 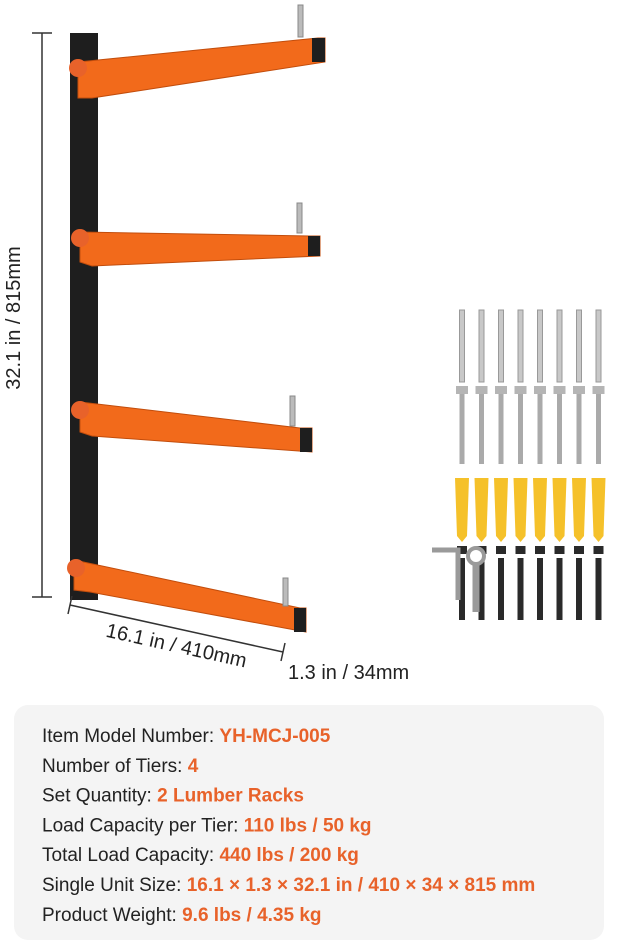 What do you see at coordinates (288, 855) in the screenshot?
I see `spec-value: 440 lbs / 200 kg` at bounding box center [288, 855].